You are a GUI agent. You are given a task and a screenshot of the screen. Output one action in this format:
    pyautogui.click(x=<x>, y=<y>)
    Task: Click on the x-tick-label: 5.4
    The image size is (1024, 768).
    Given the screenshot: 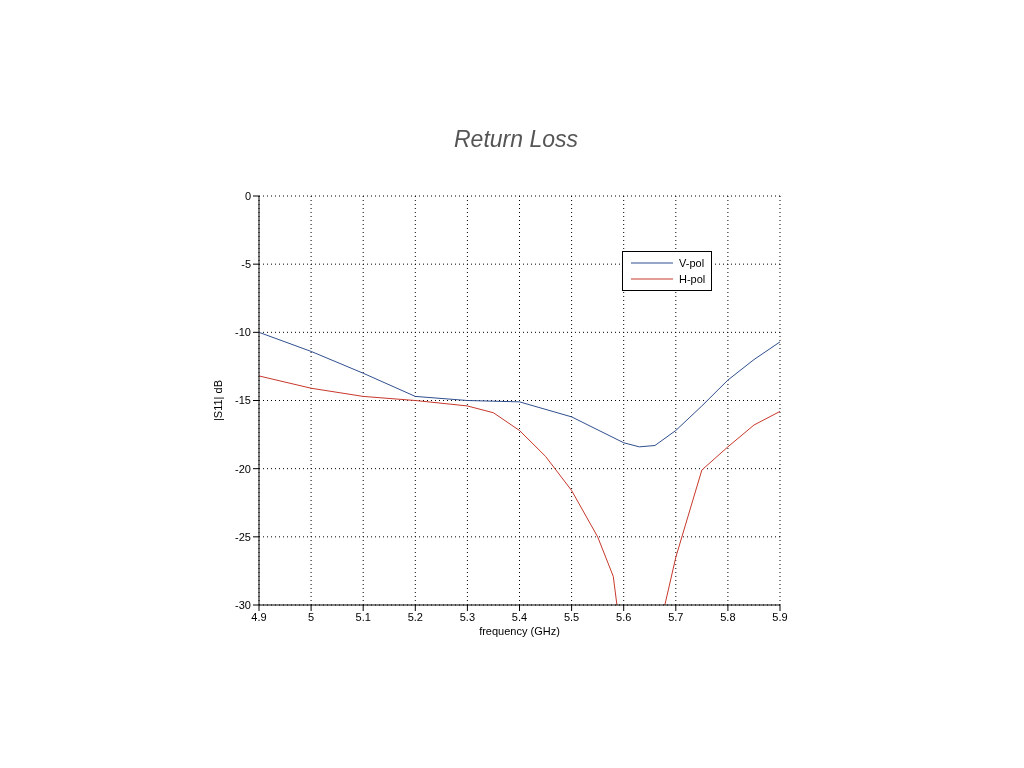 What is the action you would take?
    pyautogui.click(x=519, y=616)
    